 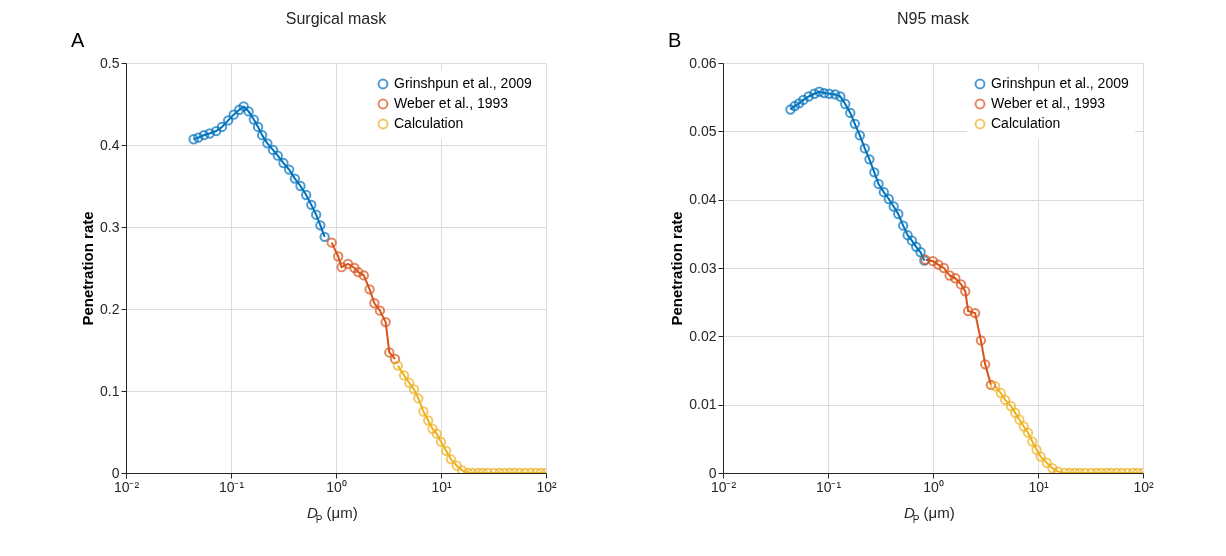 I want to click on text: B, so click(x=675, y=40).